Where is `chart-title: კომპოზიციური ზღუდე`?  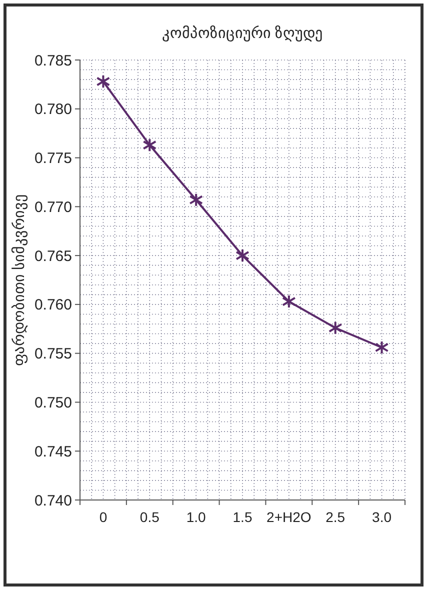 chart-title: კომპოზიციური ზღუდე is located at coordinates (243, 33).